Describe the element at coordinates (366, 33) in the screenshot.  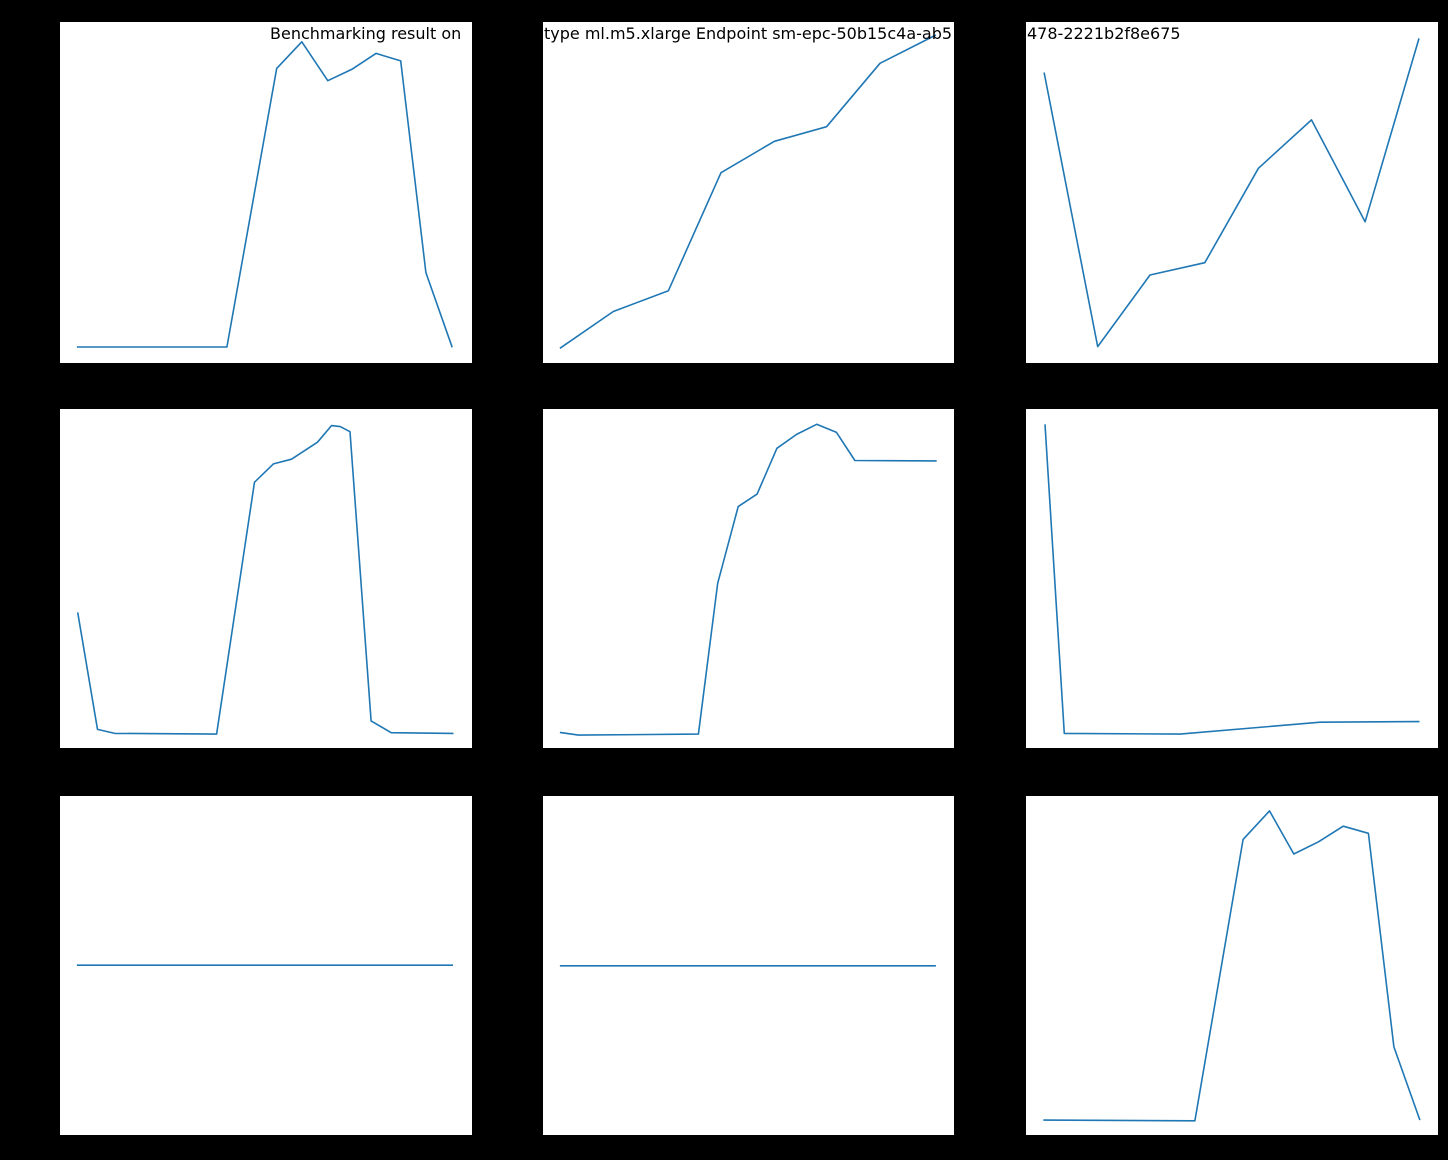
I see `figure-title-fragment-1: Benchmarking result on` at that location.